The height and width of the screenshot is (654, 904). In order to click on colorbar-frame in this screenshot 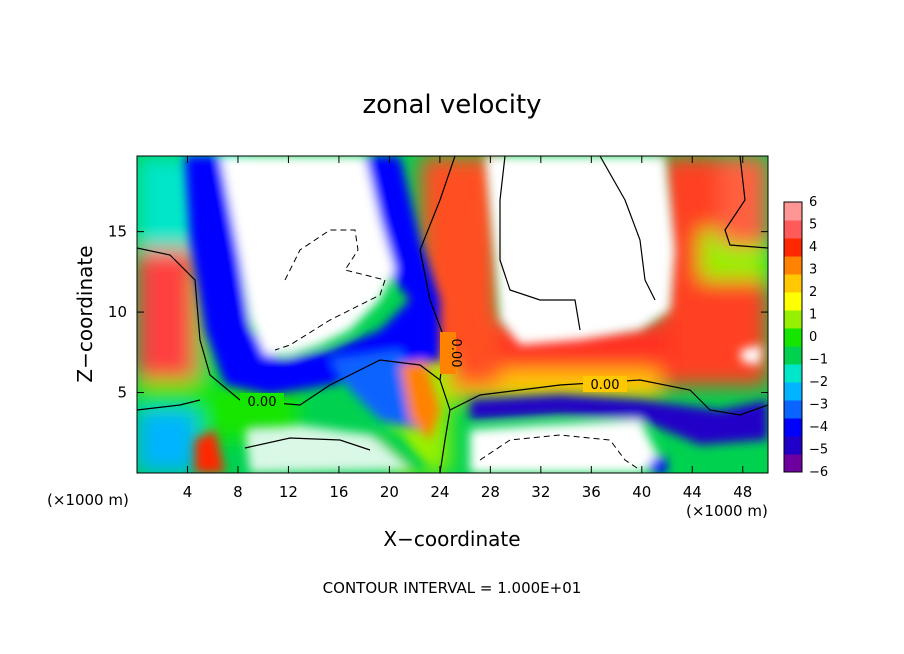, I will do `click(793, 337)`.